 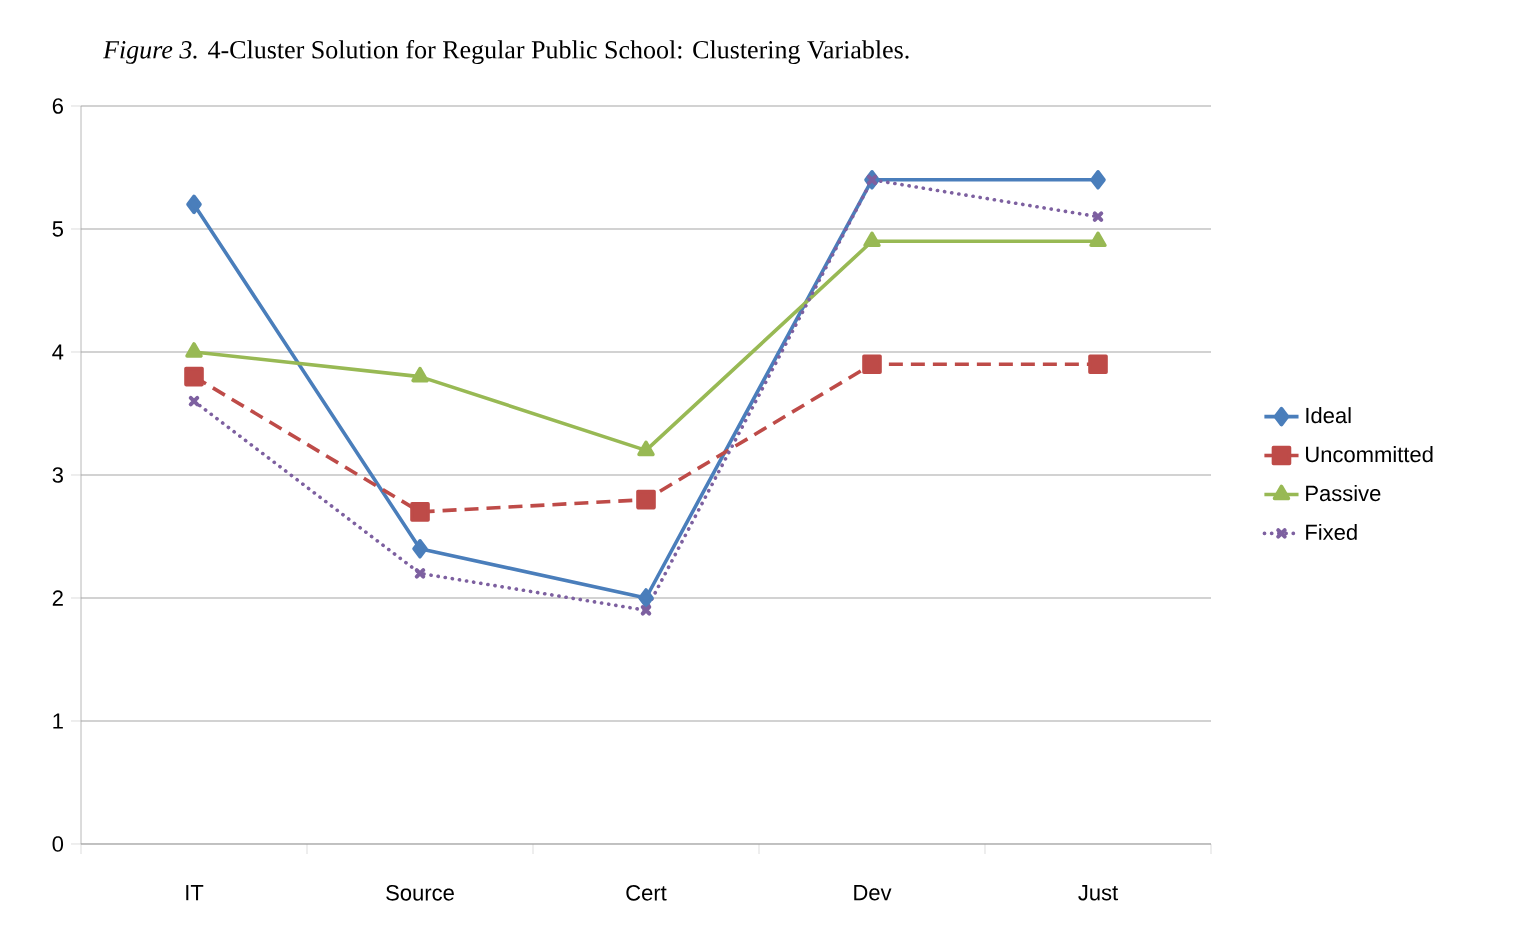 I want to click on y-tick-label: 6, so click(x=57, y=106).